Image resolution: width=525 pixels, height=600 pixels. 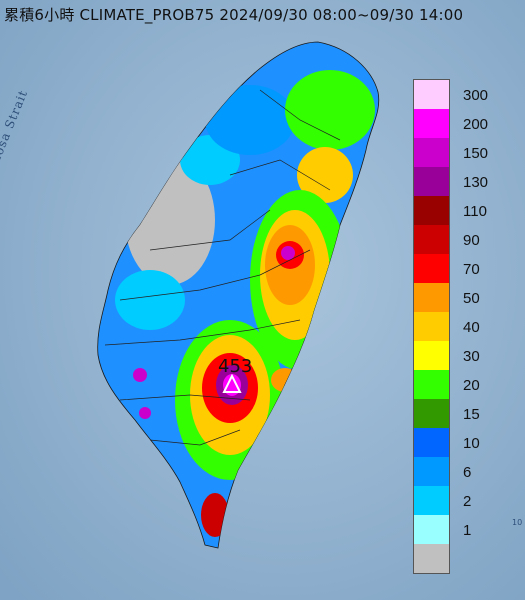 I want to click on edge-text: 10, so click(x=517, y=522).